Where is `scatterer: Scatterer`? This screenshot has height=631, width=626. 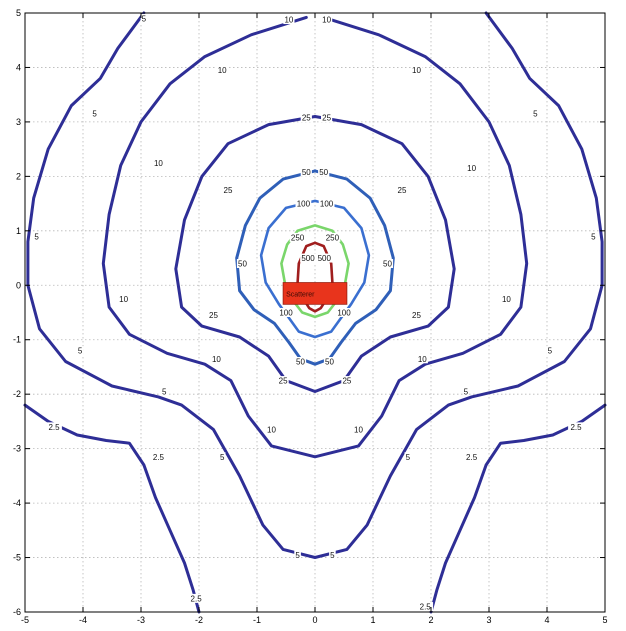 scatterer: Scatterer is located at coordinates (315, 293).